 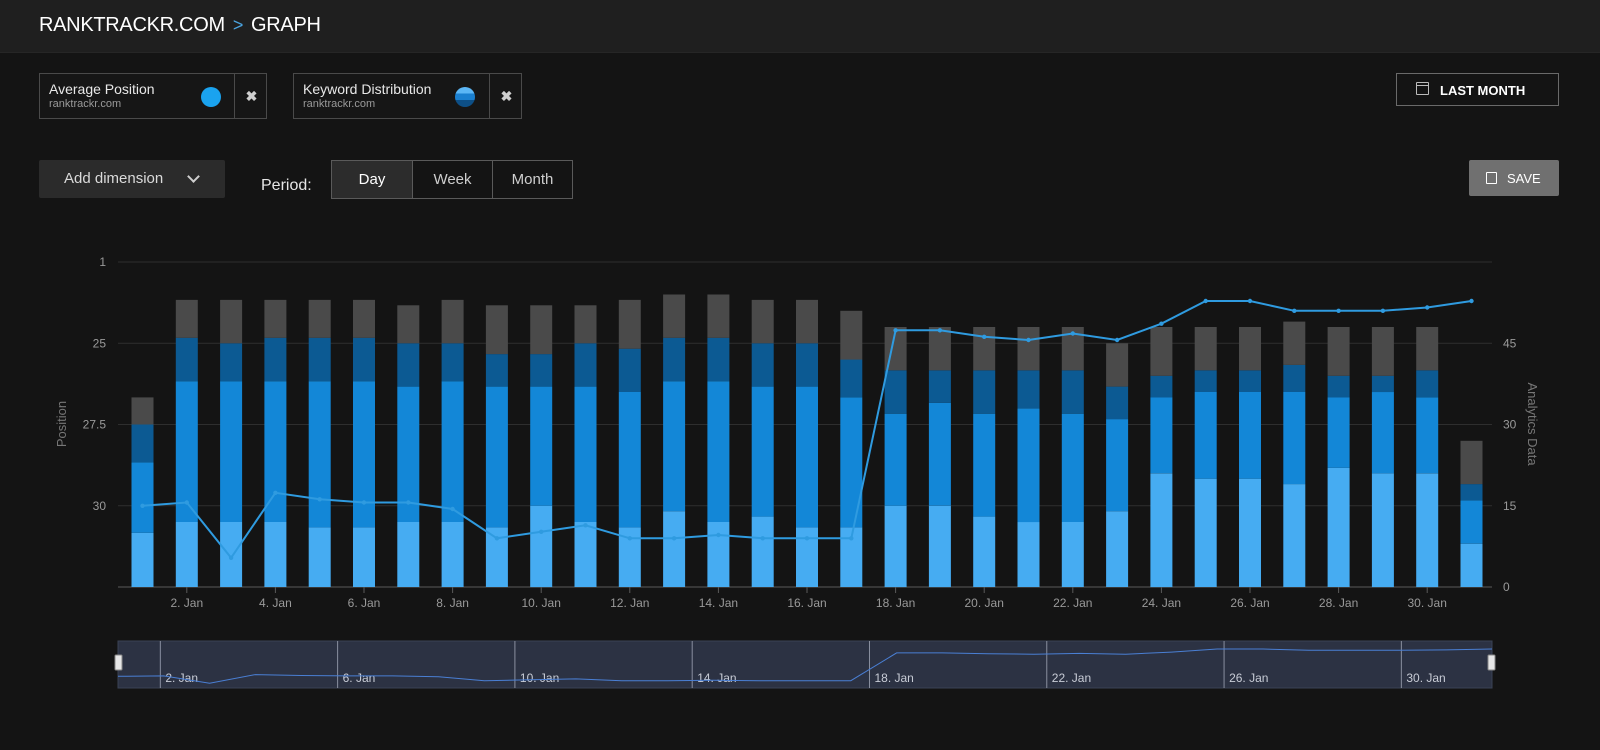 I want to click on navigator-handle-left, so click(x=118, y=662).